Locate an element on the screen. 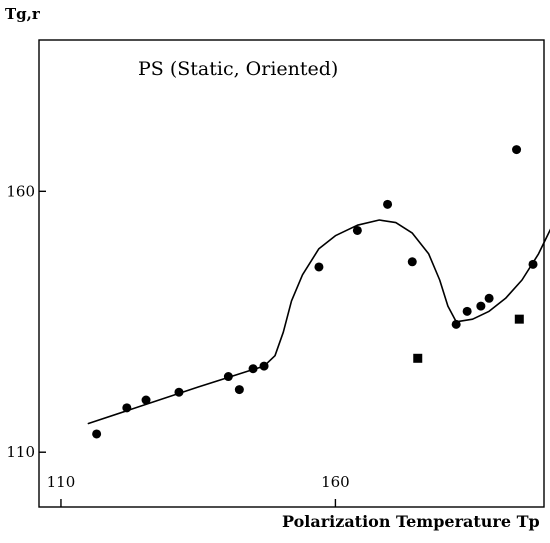 The height and width of the screenshot is (543, 550). y-tick-label: 110 is located at coordinates (20, 452).